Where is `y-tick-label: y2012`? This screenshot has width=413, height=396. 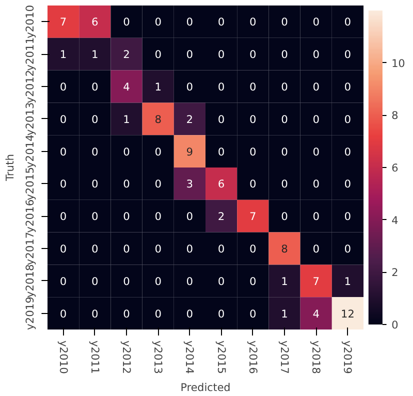 y-tick-label: y2012 is located at coordinates (30, 87).